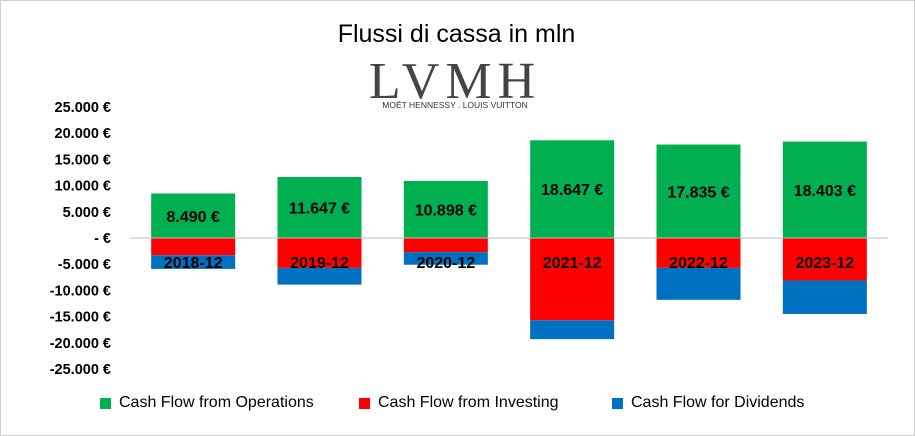 Image resolution: width=915 pixels, height=436 pixels. I want to click on data-label: 11.647 €, so click(320, 208).